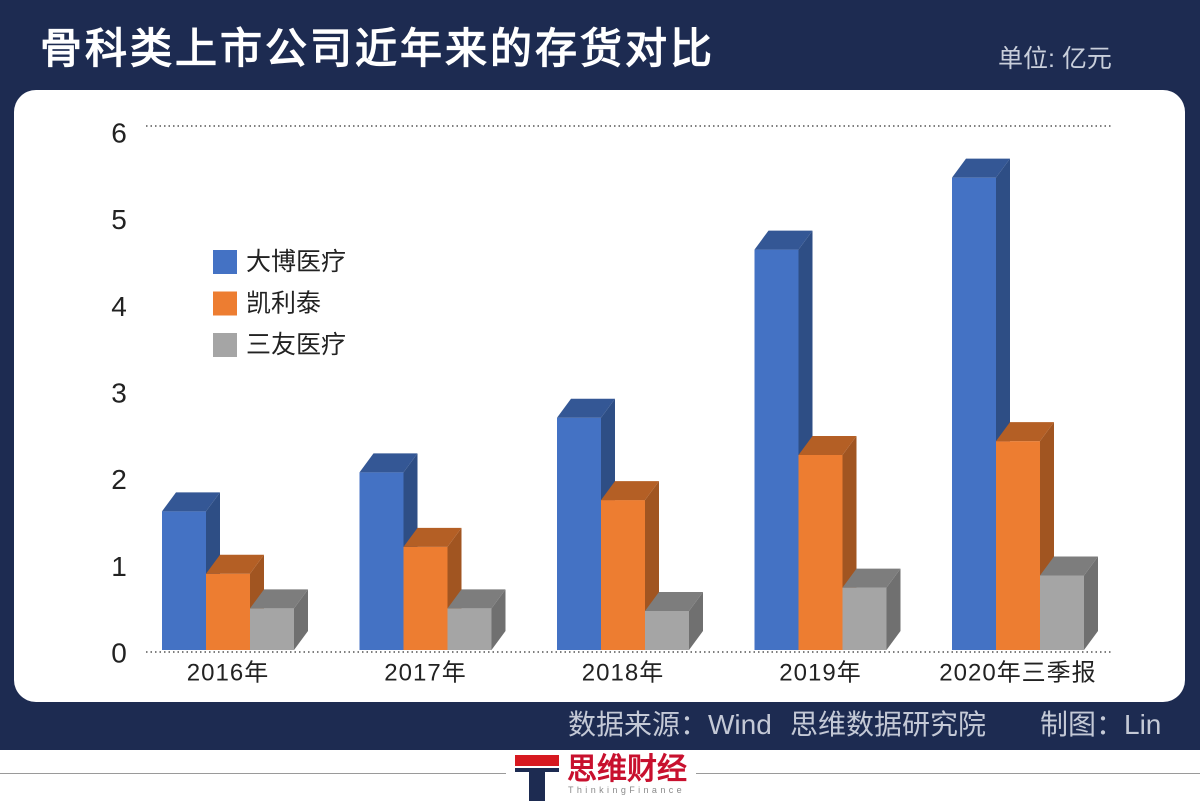 The height and width of the screenshot is (802, 1200). I want to click on y-axis-ticks: 0 1 2 3 4 5 6, so click(119, 393).